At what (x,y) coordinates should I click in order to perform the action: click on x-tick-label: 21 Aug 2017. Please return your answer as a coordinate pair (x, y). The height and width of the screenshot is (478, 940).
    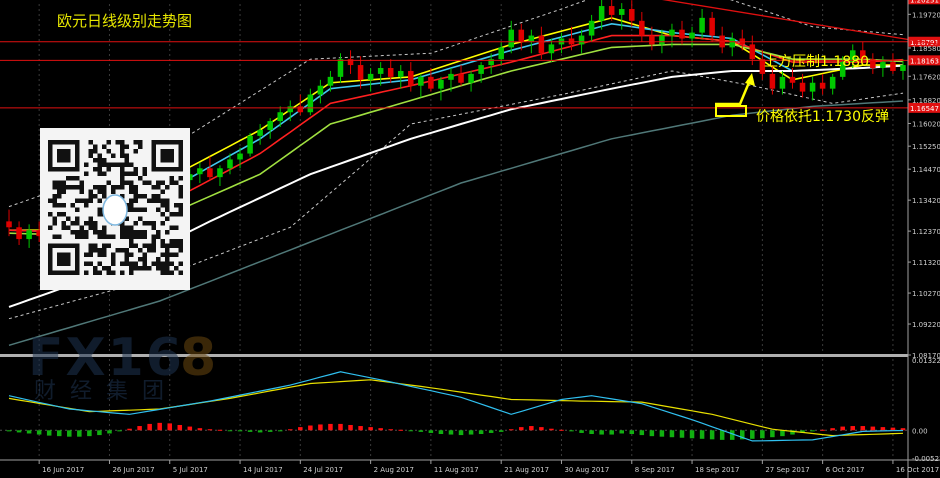
    Looking at the image, I should click on (526, 470).